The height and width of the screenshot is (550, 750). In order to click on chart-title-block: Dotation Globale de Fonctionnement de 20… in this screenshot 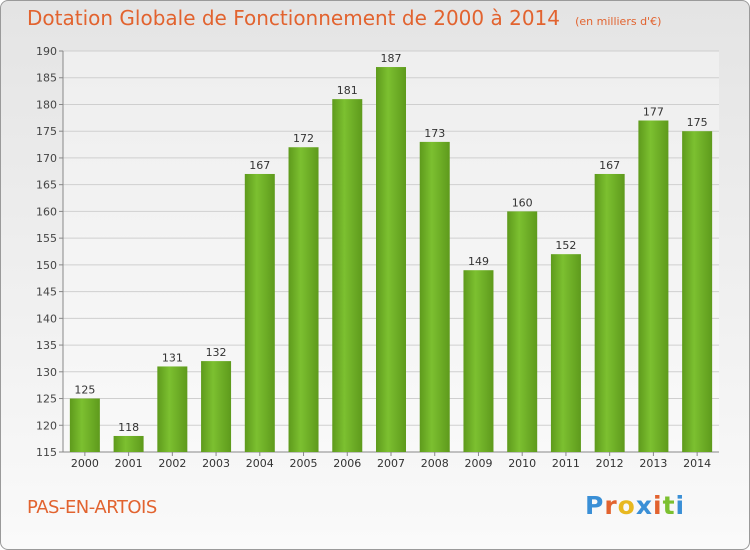, I will do `click(344, 18)`.